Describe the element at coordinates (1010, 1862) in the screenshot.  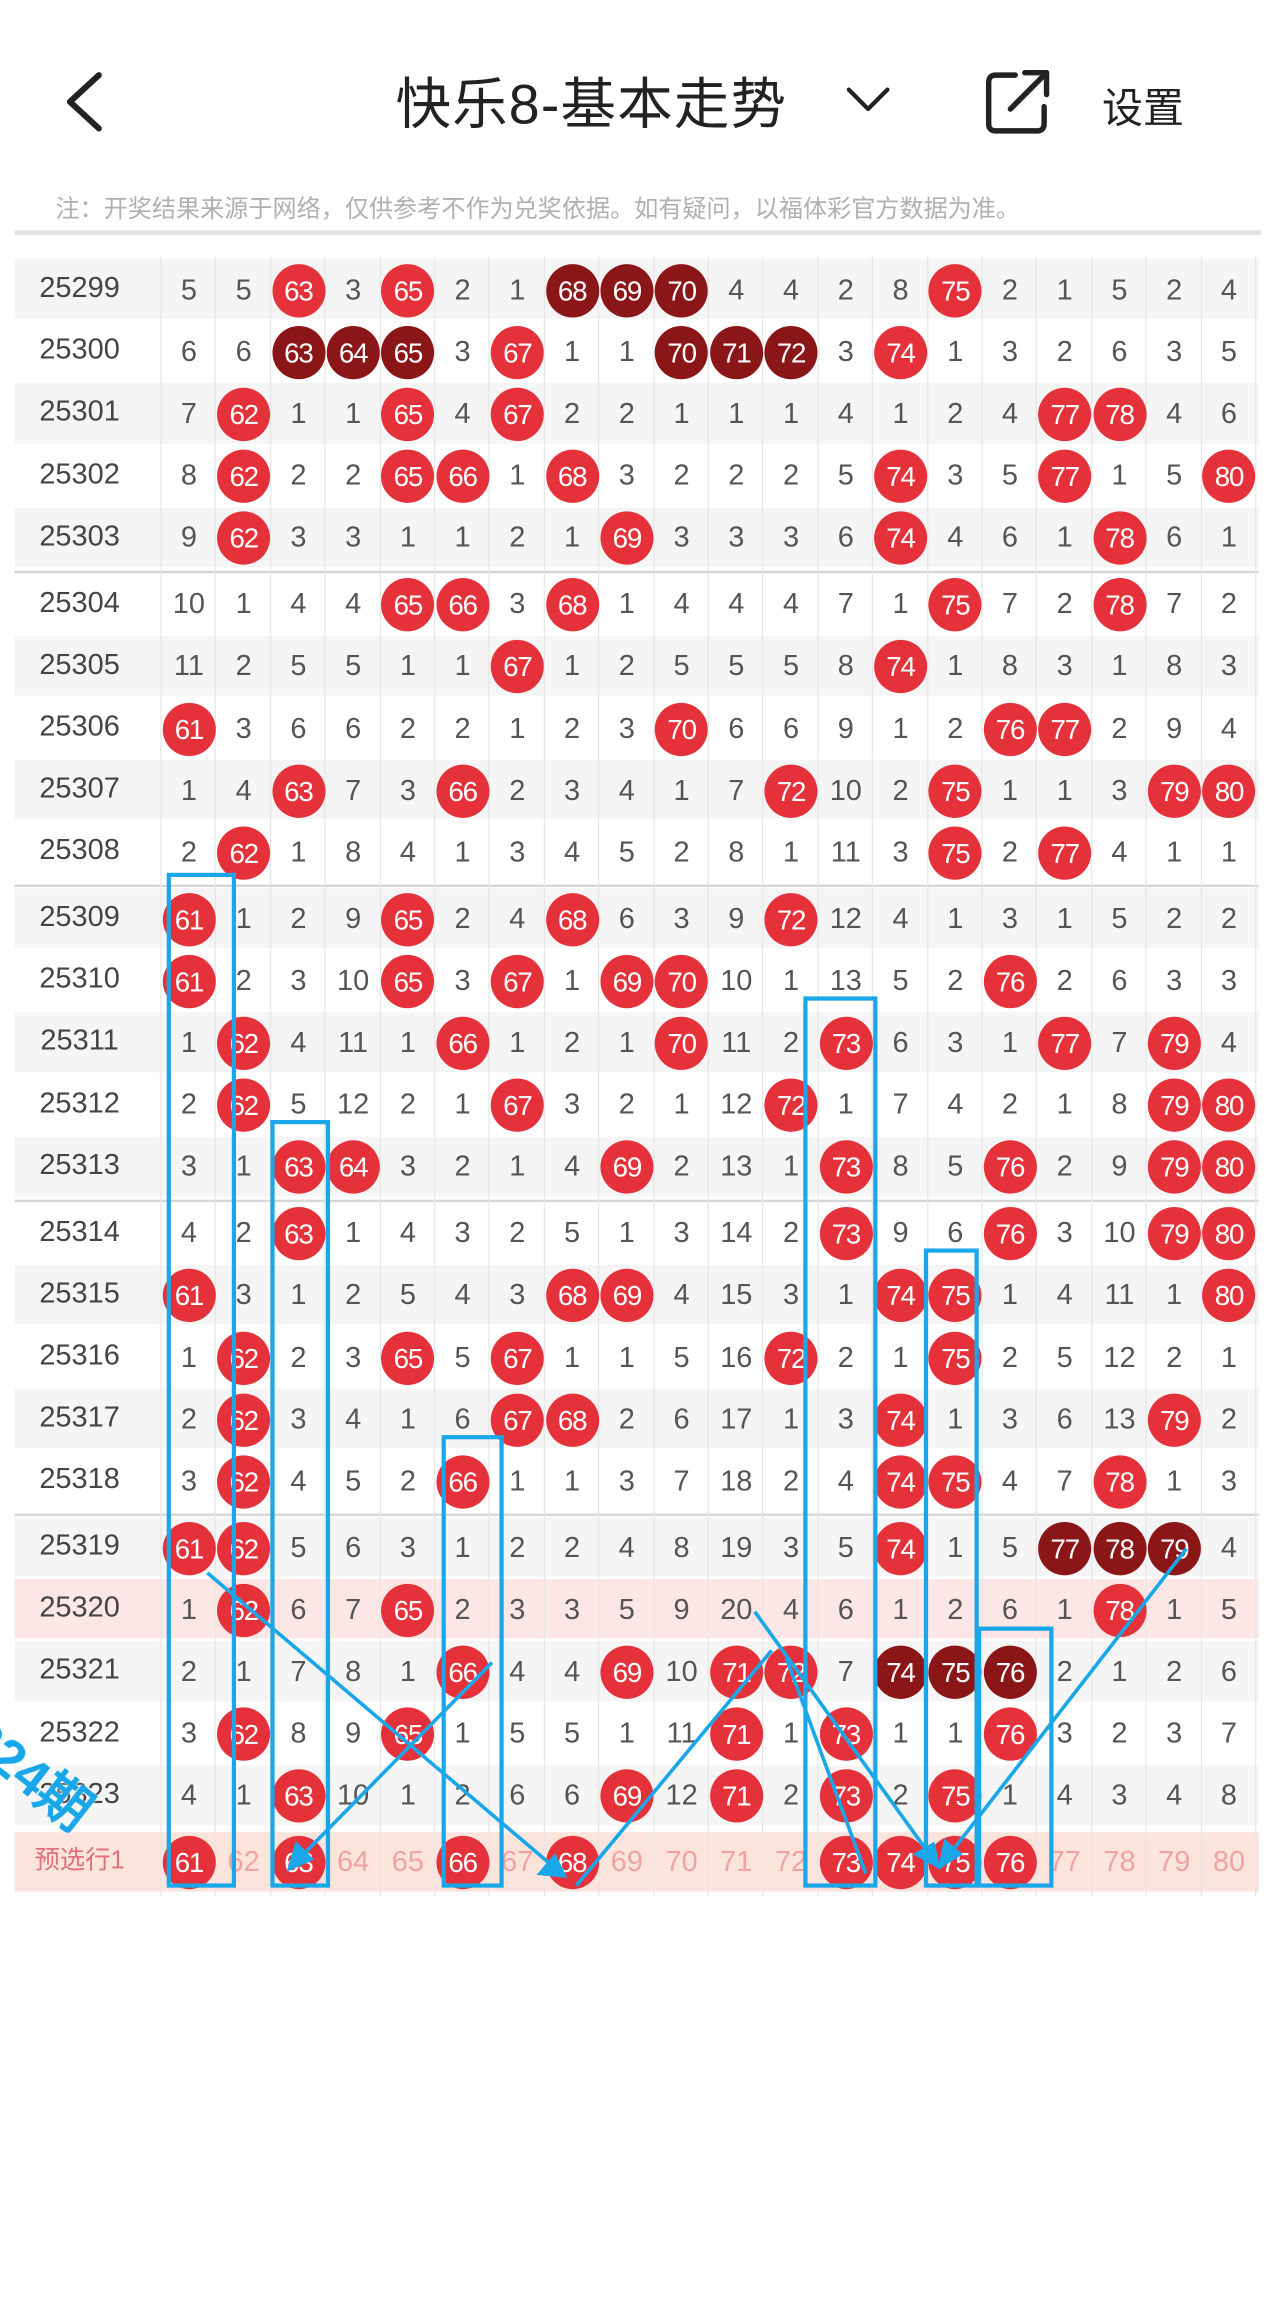
I see `preselect-ball-selected: 76` at that location.